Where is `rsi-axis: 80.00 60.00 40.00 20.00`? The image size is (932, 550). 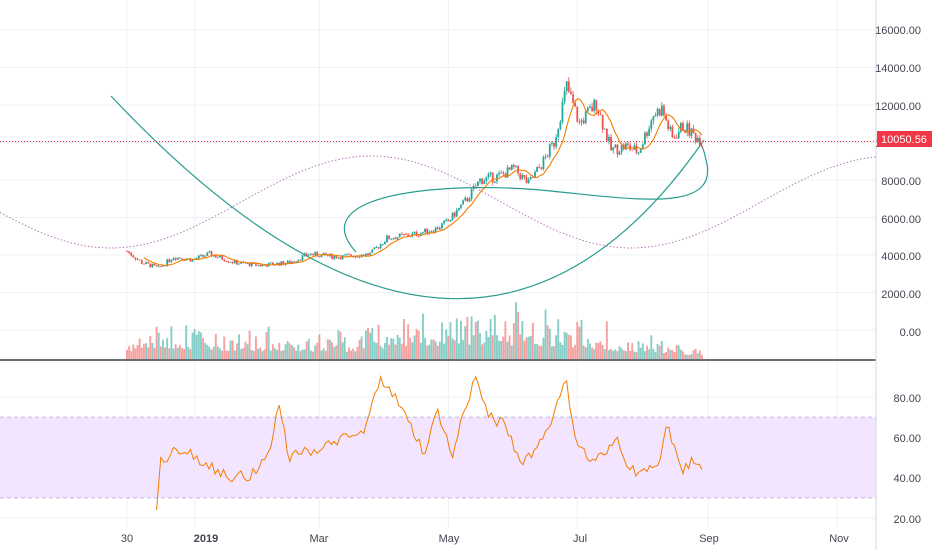 rsi-axis: 80.00 60.00 40.00 20.00 is located at coordinates (907, 459).